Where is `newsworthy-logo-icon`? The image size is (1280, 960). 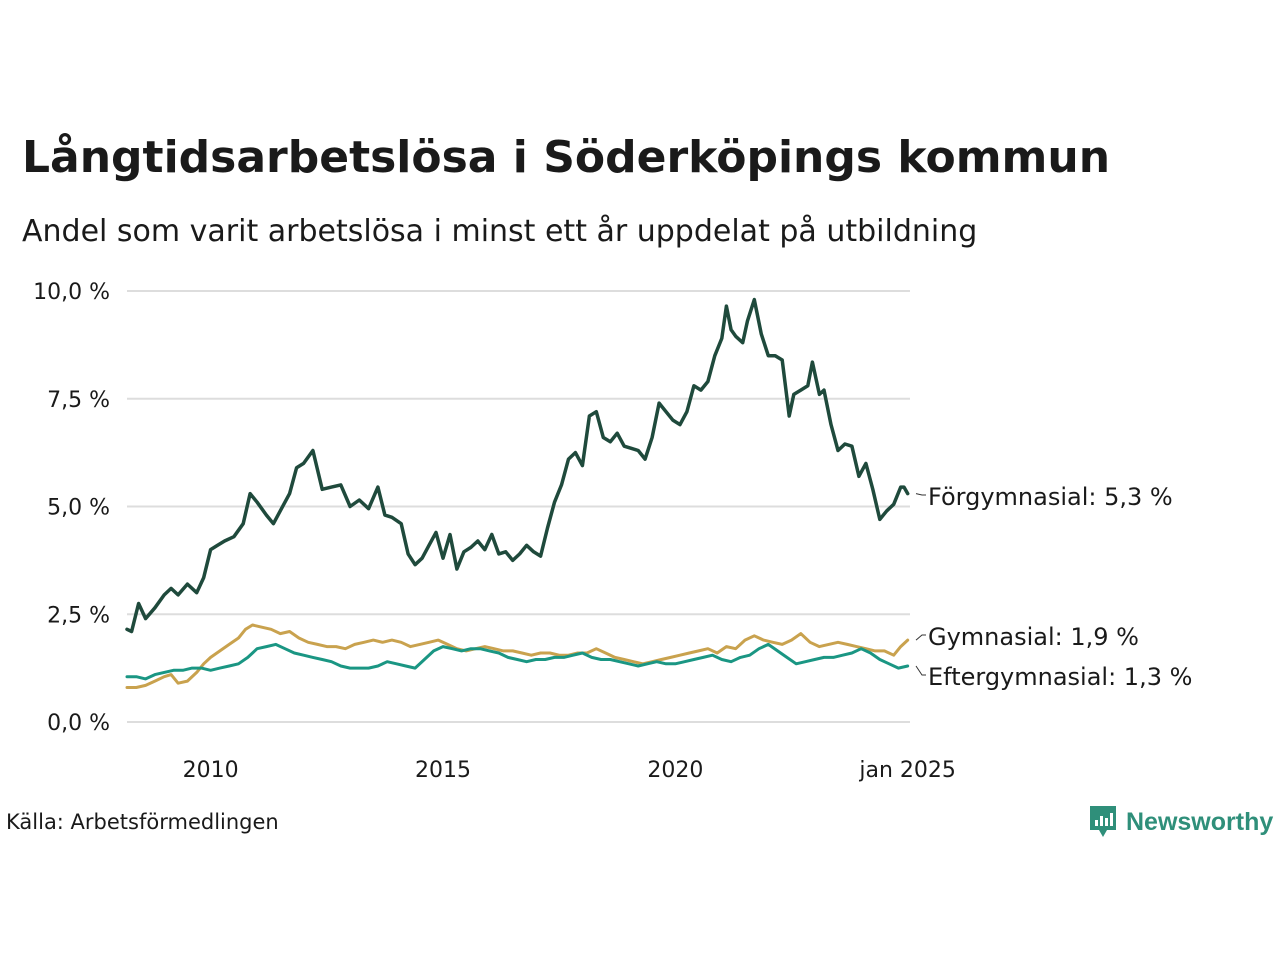
newsworthy-logo-icon is located at coordinates (1103, 821).